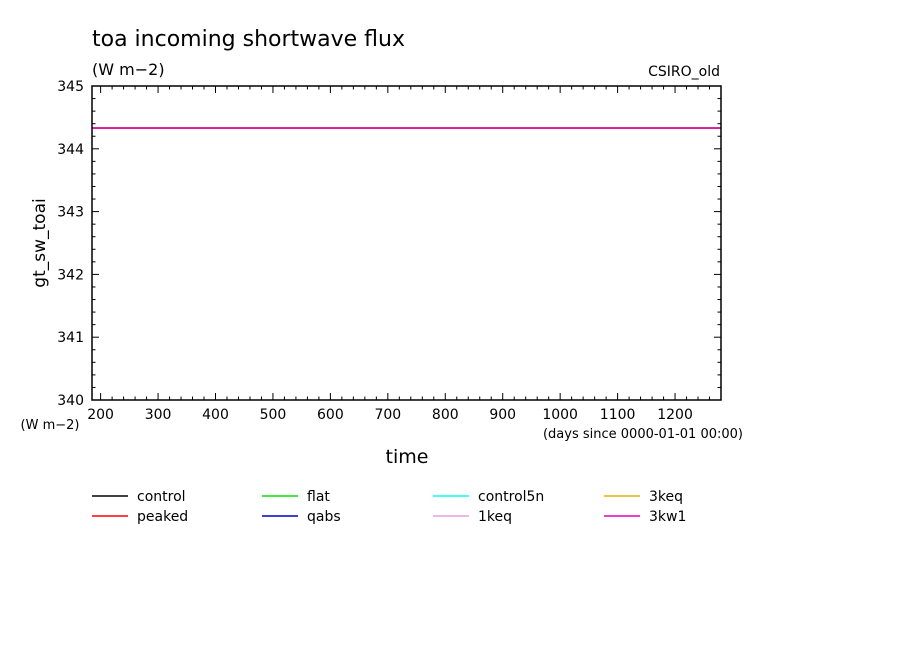 Image resolution: width=904 pixels, height=654 pixels. Describe the element at coordinates (407, 457) in the screenshot. I see `x-axis-label: time` at that location.